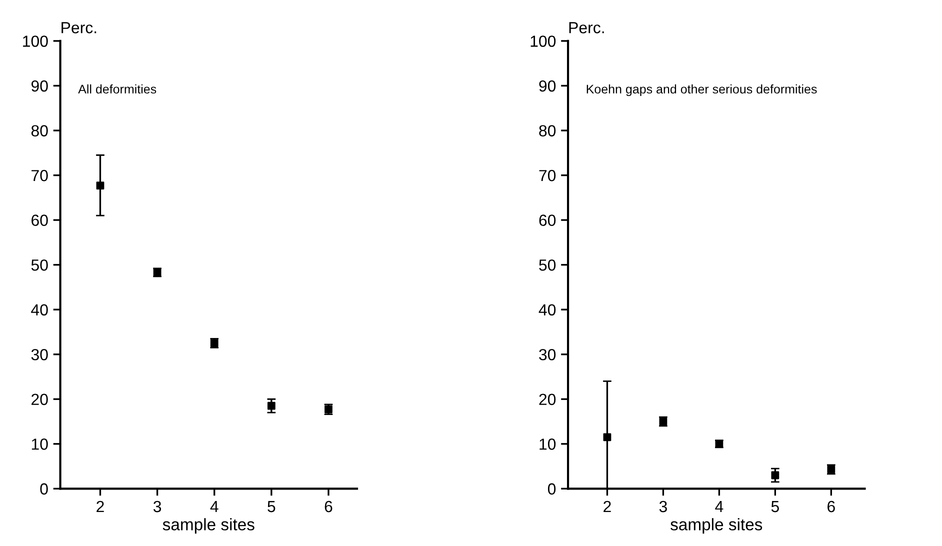 This screenshot has height=546, width=942. Describe the element at coordinates (701, 90) in the screenshot. I see `annotation: Koehn gaps and other serious deformities` at that location.